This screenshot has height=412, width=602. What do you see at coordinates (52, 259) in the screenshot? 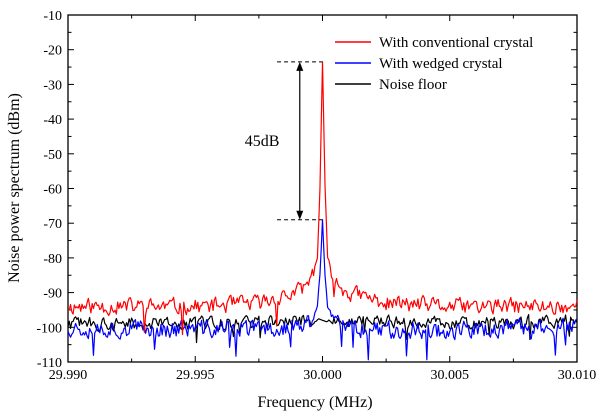
I see `y-tick-label: -80` at bounding box center [52, 259].